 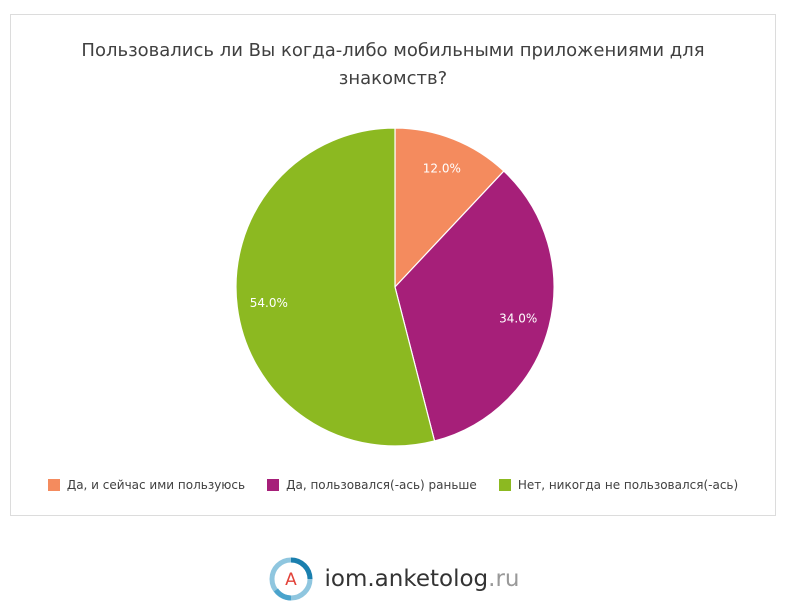 What do you see at coordinates (518, 319) in the screenshot?
I see `slice-data-label-1: 34.0%` at bounding box center [518, 319].